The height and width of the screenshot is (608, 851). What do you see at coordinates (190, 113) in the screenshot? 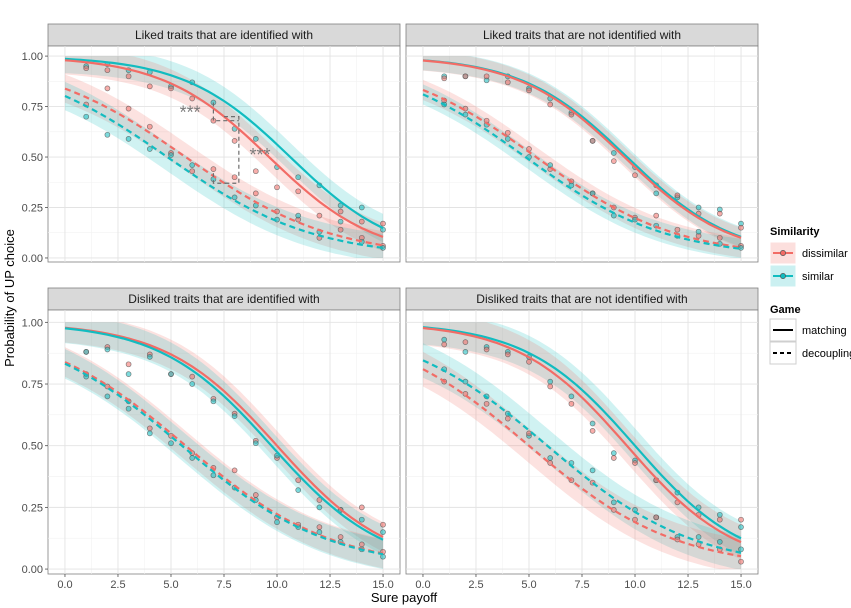
I see `significance-label-top: ***` at bounding box center [190, 113].